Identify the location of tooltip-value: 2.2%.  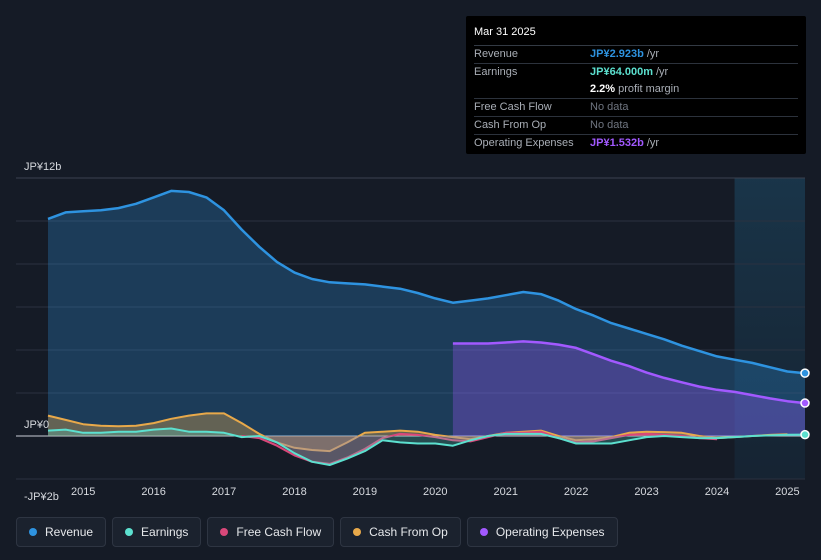
(603, 89).